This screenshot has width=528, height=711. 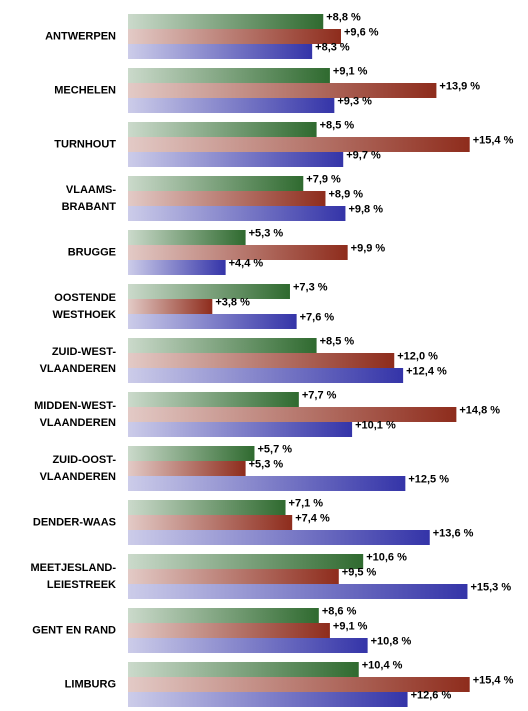 I want to click on category-label: ANTWERPEN, so click(x=80, y=36).